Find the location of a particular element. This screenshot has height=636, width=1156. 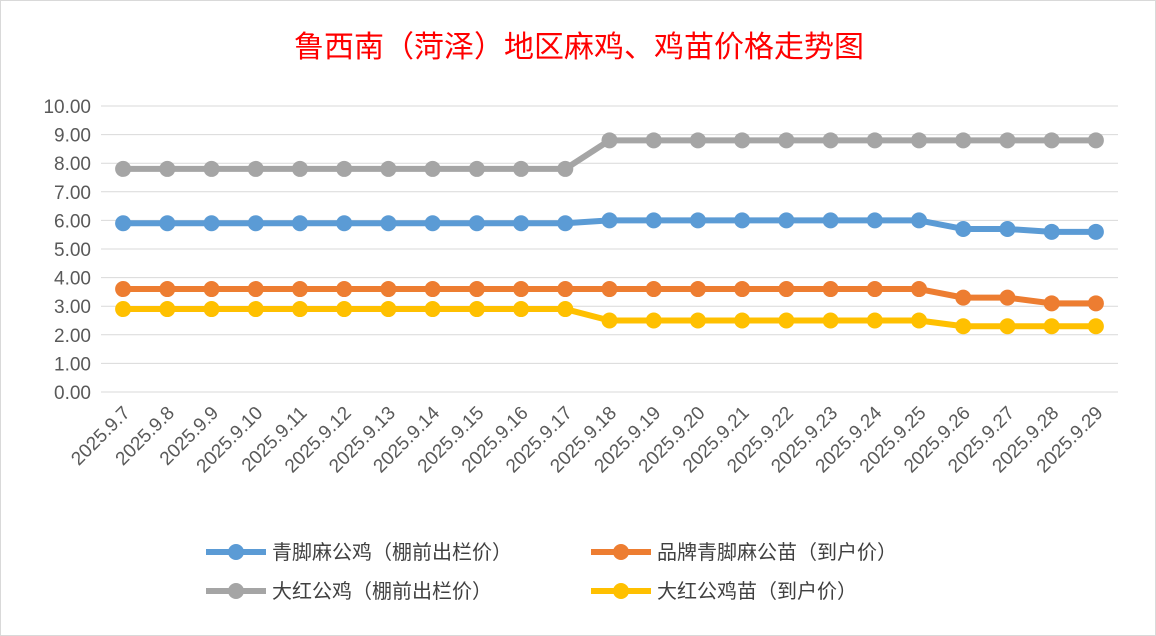

y-tick-label: 2.00 is located at coordinates (72, 336).